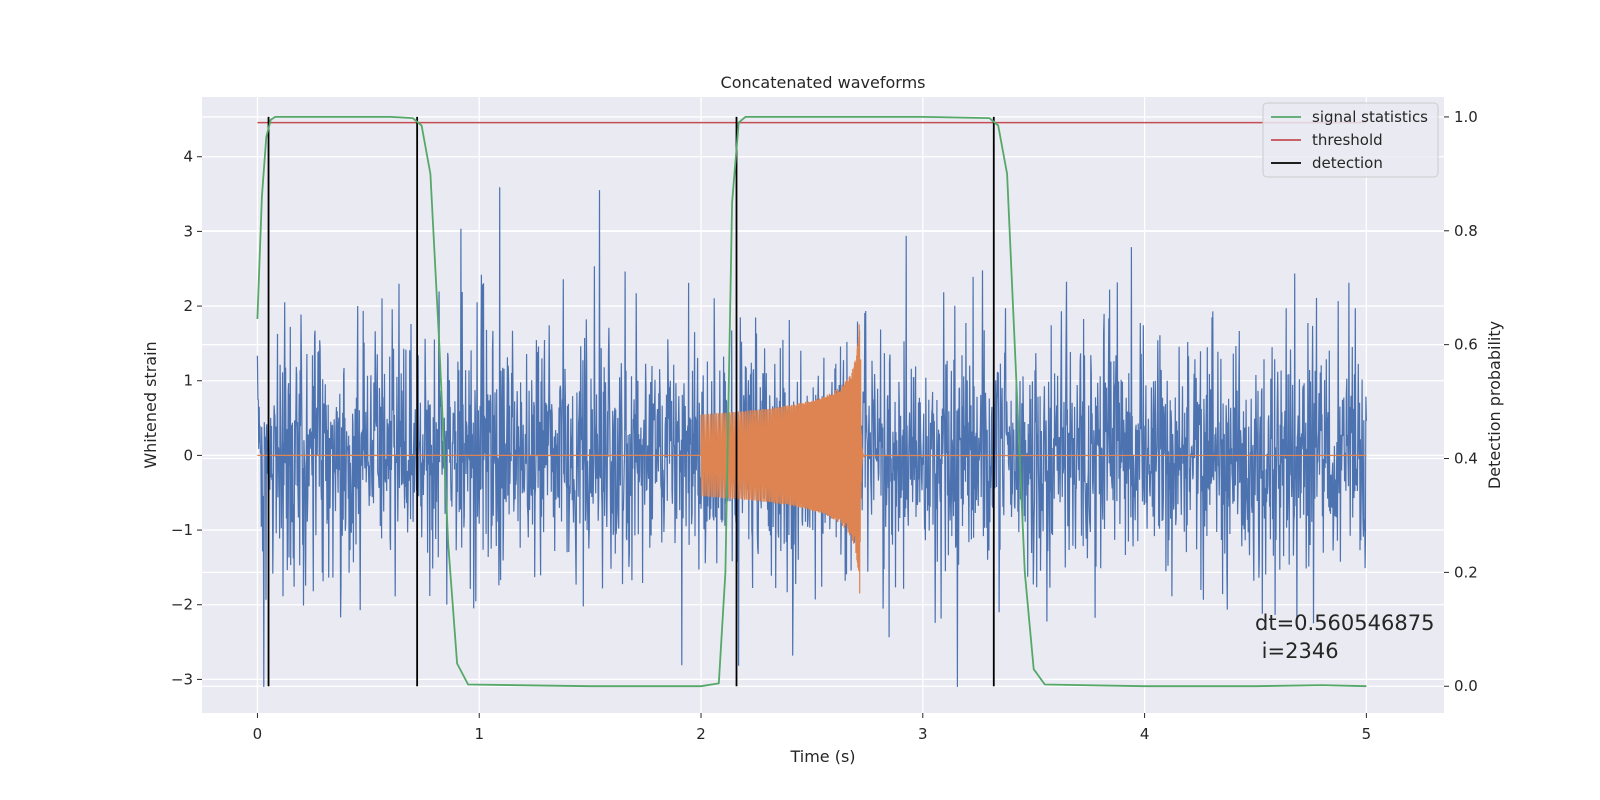 This screenshot has height=800, width=1600. I want to click on y2-tick-label: 0.4, so click(1466, 459).